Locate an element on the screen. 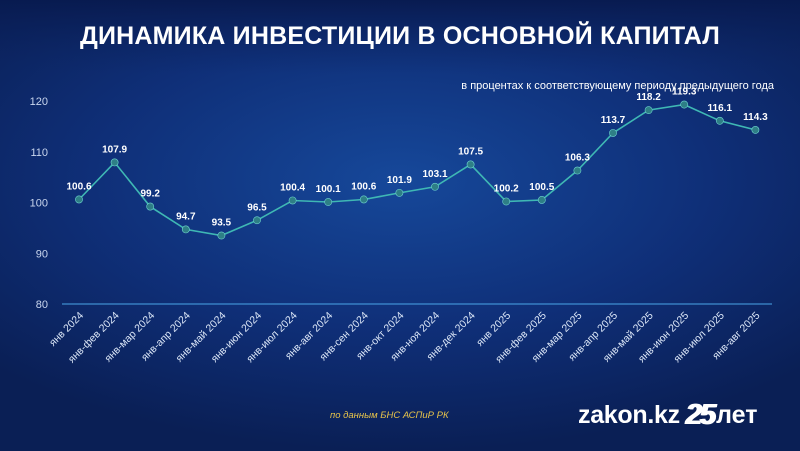  data-label: 106.3 is located at coordinates (577, 158).